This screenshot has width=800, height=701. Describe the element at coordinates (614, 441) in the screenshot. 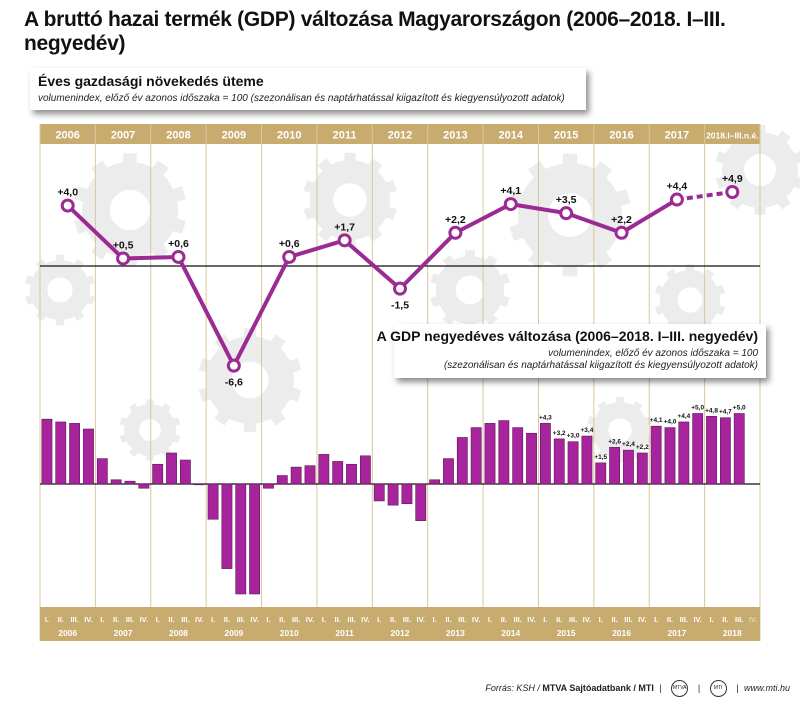

I see `quarterly-data-label: +2,6` at that location.